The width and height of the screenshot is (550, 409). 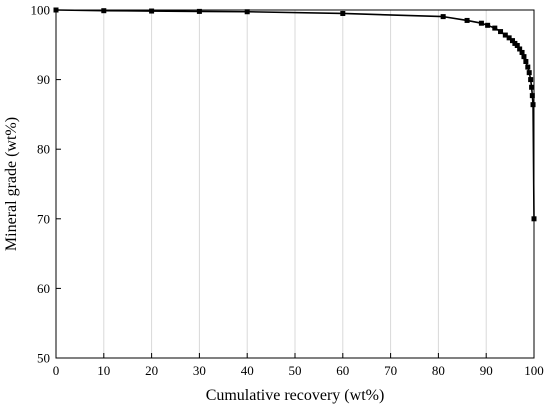 What do you see at coordinates (43, 218) in the screenshot?
I see `y-tick-label: 70` at bounding box center [43, 218].